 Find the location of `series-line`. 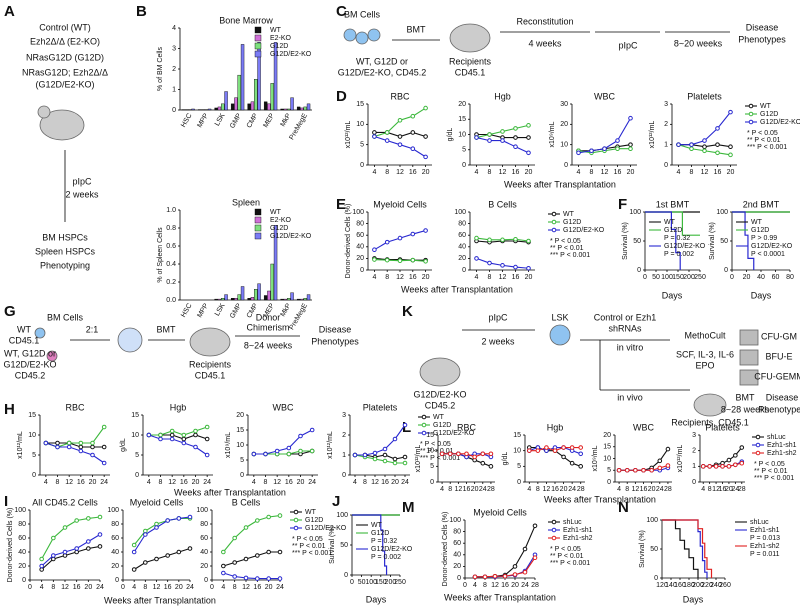

series-line is located at coordinates (162, 558).